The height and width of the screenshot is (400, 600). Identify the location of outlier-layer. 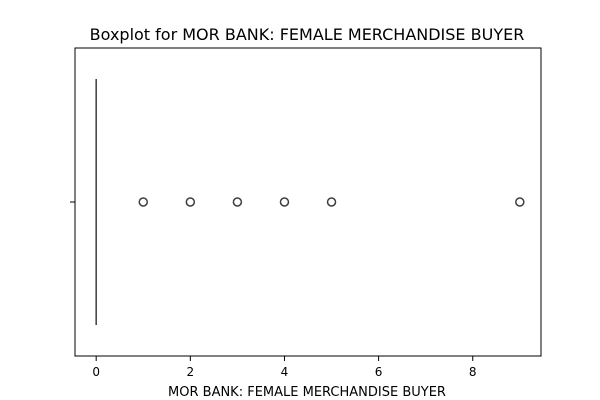
(331, 202).